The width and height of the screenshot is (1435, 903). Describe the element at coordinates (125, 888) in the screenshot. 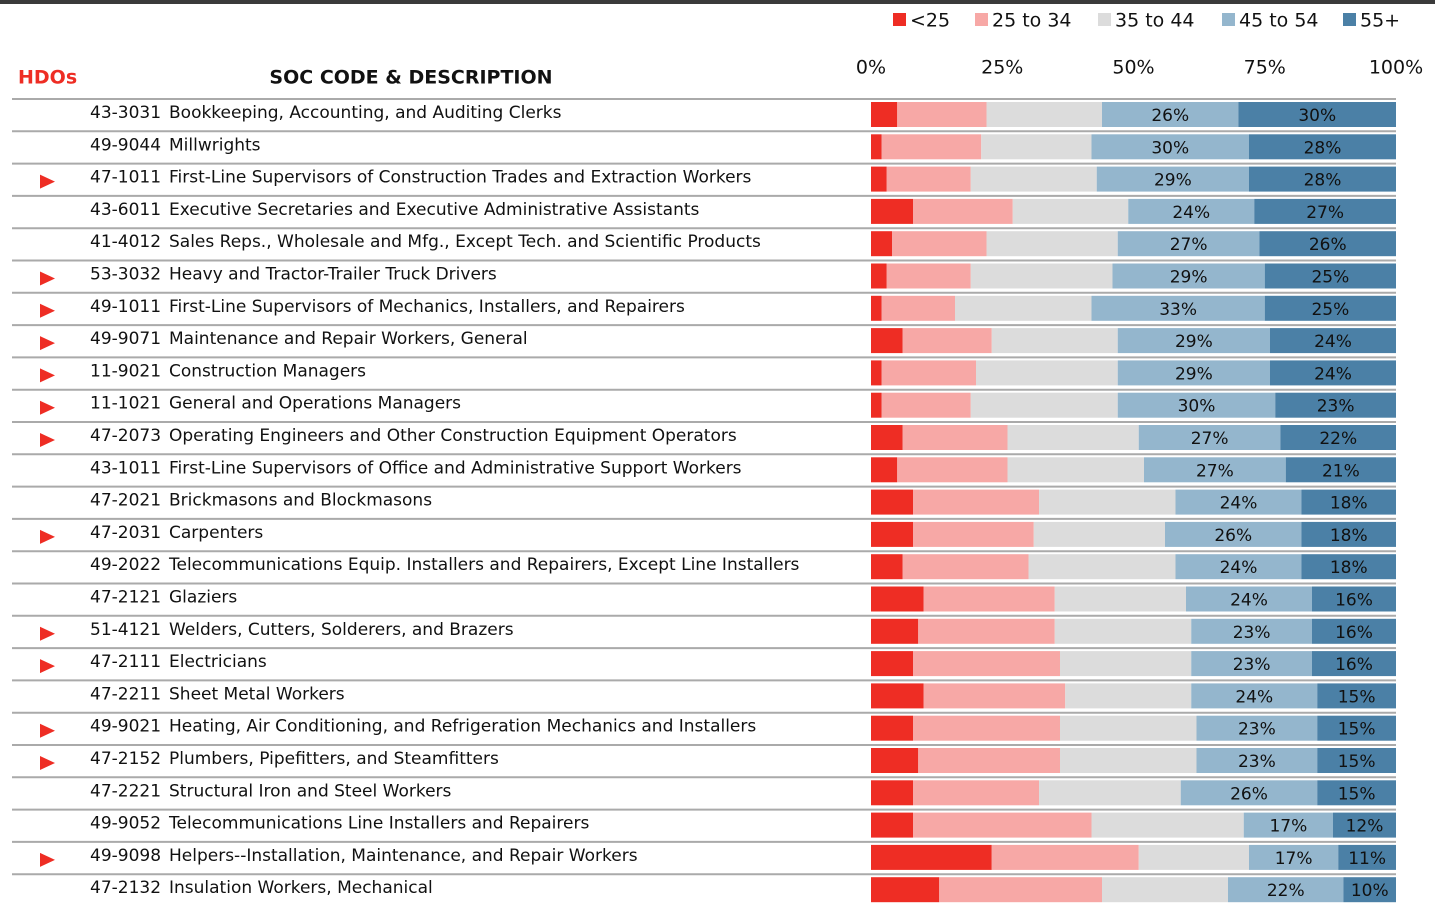

I see `soc-code: 47-2132` at that location.